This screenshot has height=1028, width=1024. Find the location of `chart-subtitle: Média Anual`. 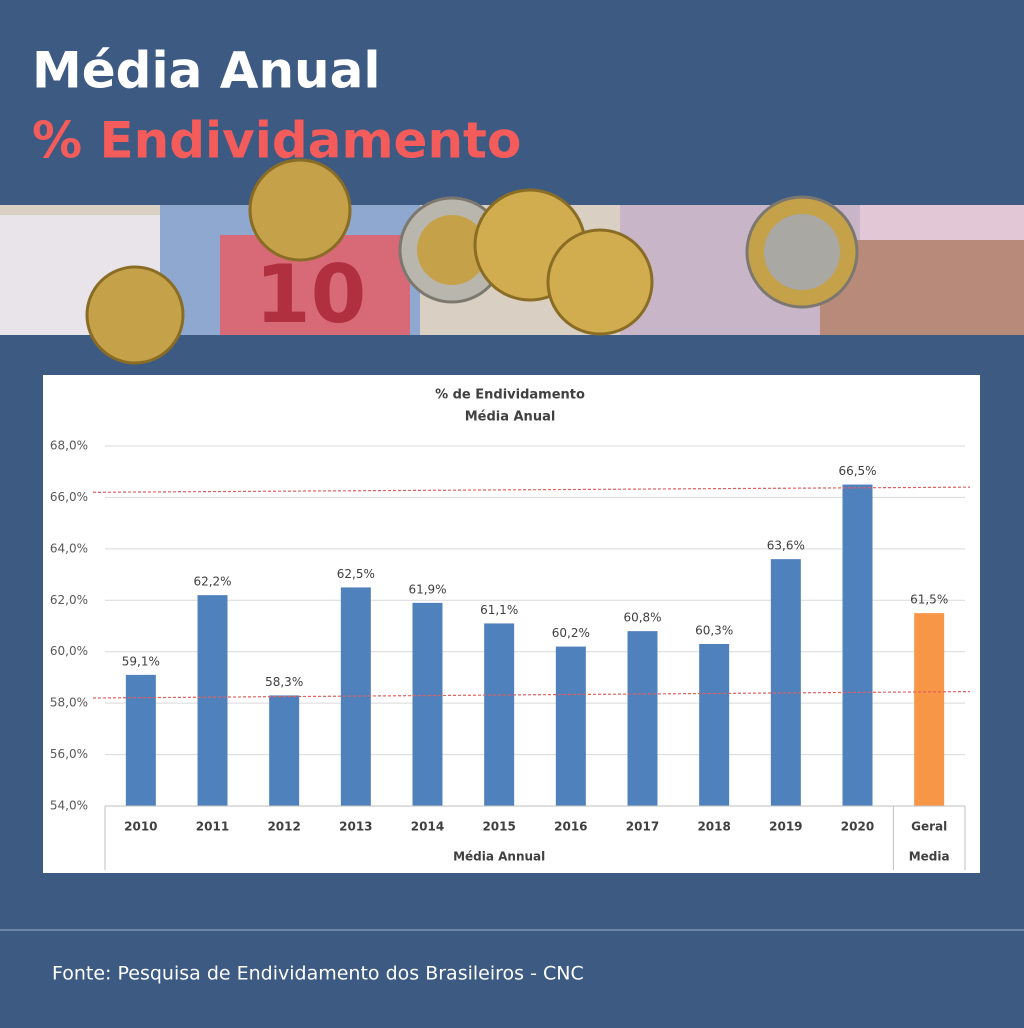

chart-subtitle: Média Anual is located at coordinates (510, 417).